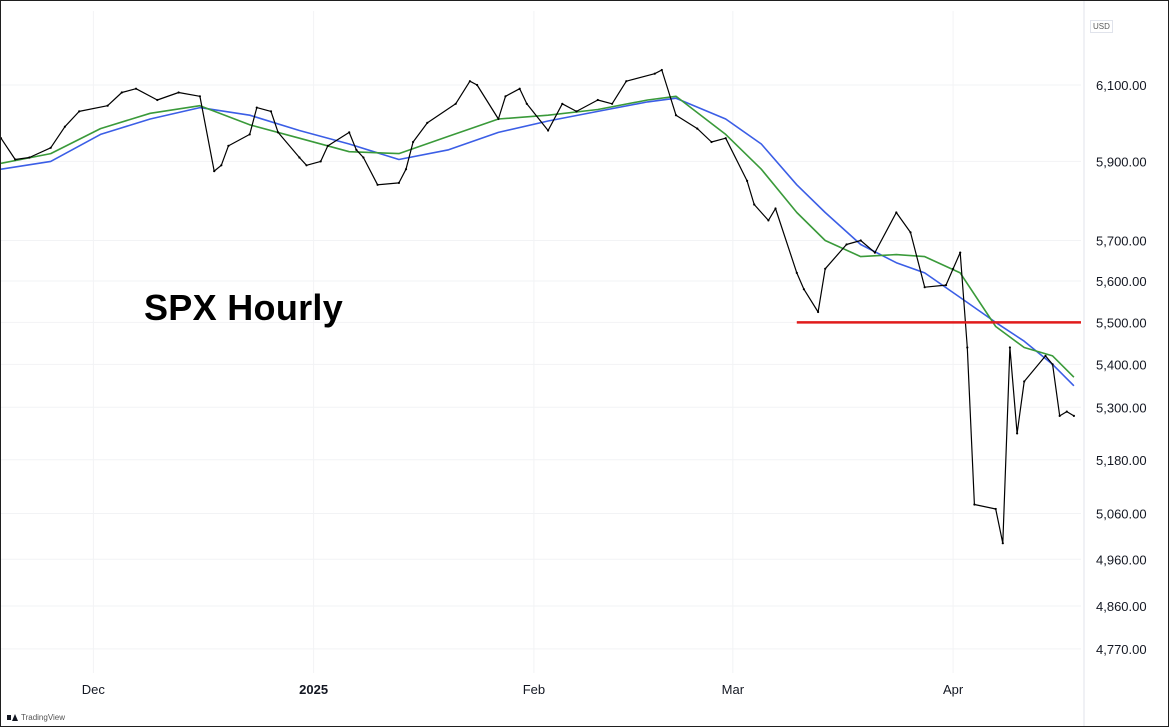 Image resolution: width=1169 pixels, height=727 pixels. I want to click on y-tick-label: 5,900.00, so click(1121, 161).